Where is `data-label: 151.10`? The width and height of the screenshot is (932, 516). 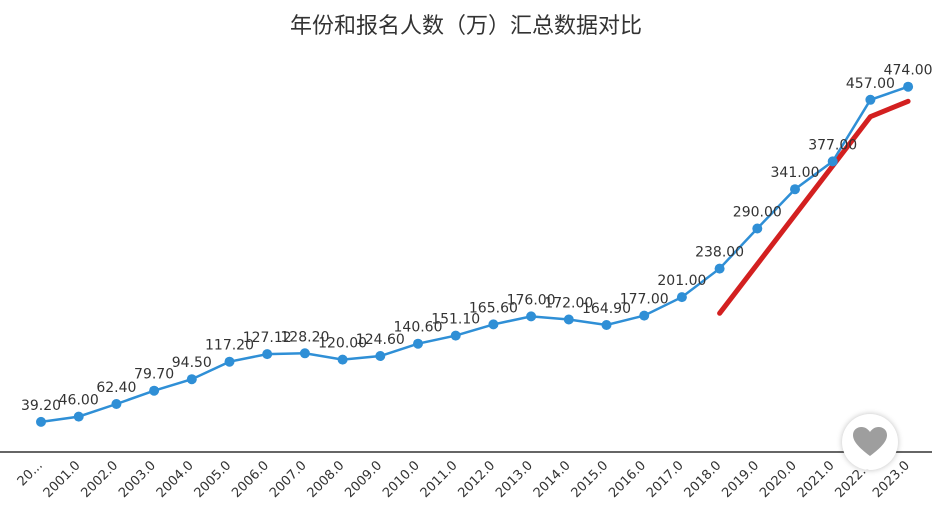 data-label: 151.10 is located at coordinates (455, 320).